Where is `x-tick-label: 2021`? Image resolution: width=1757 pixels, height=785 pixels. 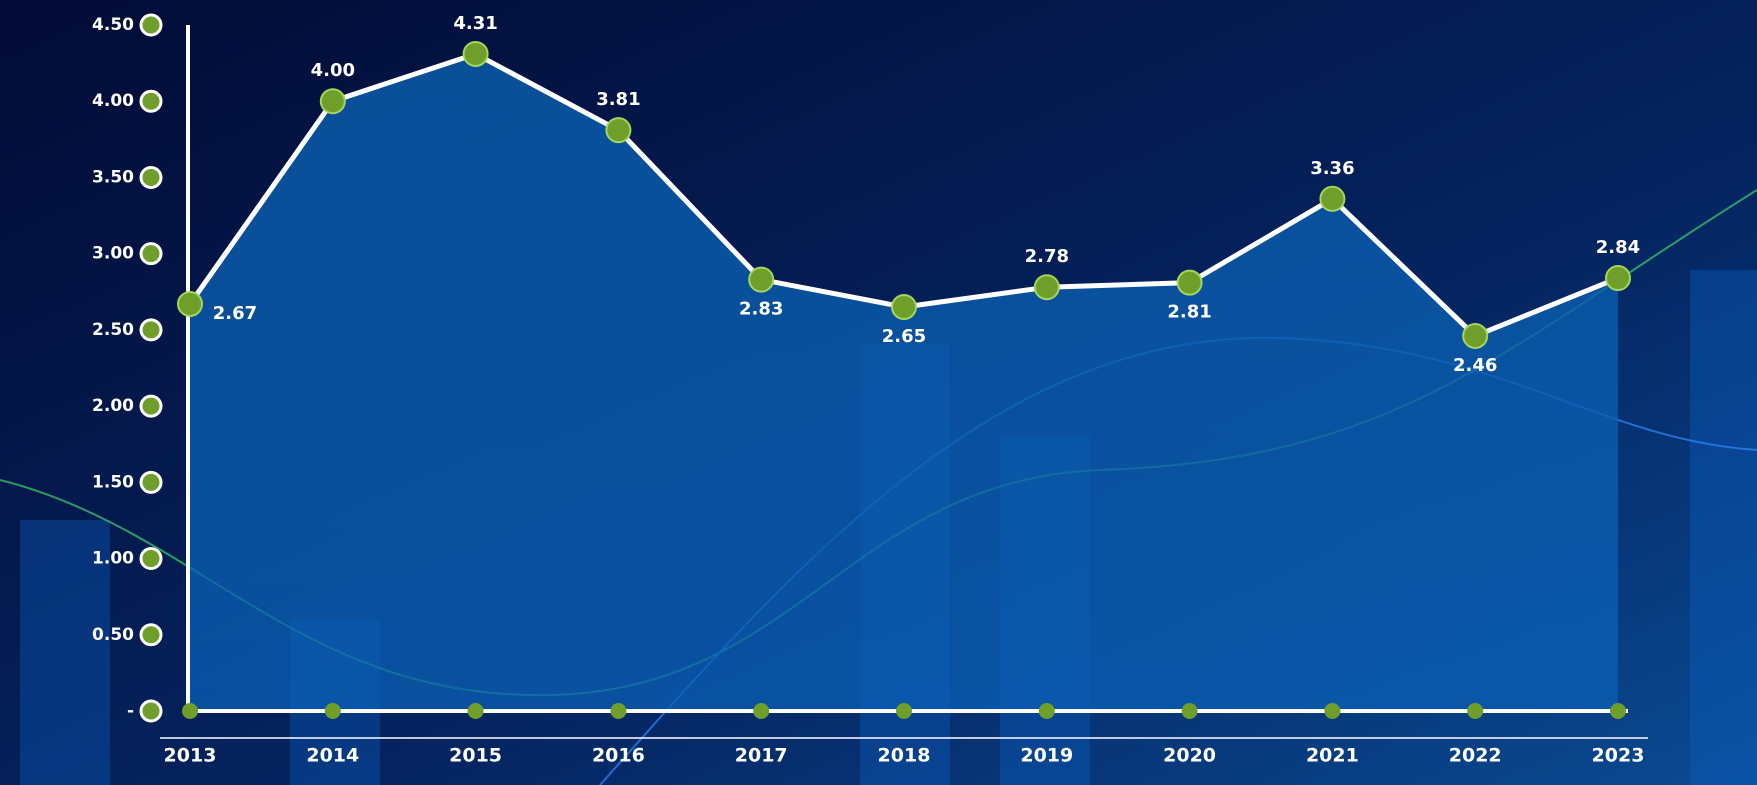
x-tick-label: 2021 is located at coordinates (1332, 756).